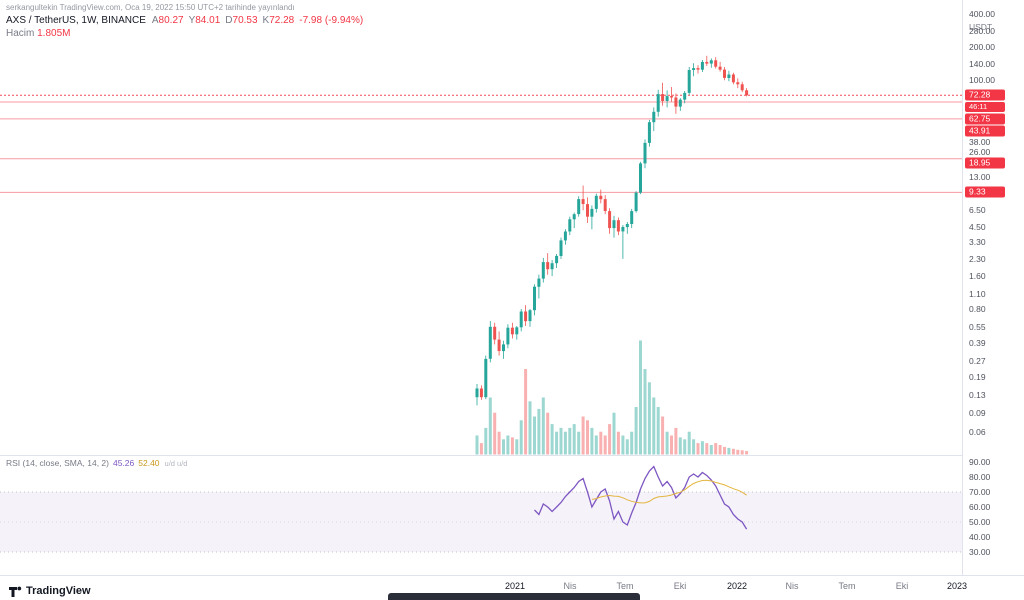 The height and width of the screenshot is (600, 1024). Describe the element at coordinates (982, 14) in the screenshot. I see `price-axis-label: 400.00` at that location.